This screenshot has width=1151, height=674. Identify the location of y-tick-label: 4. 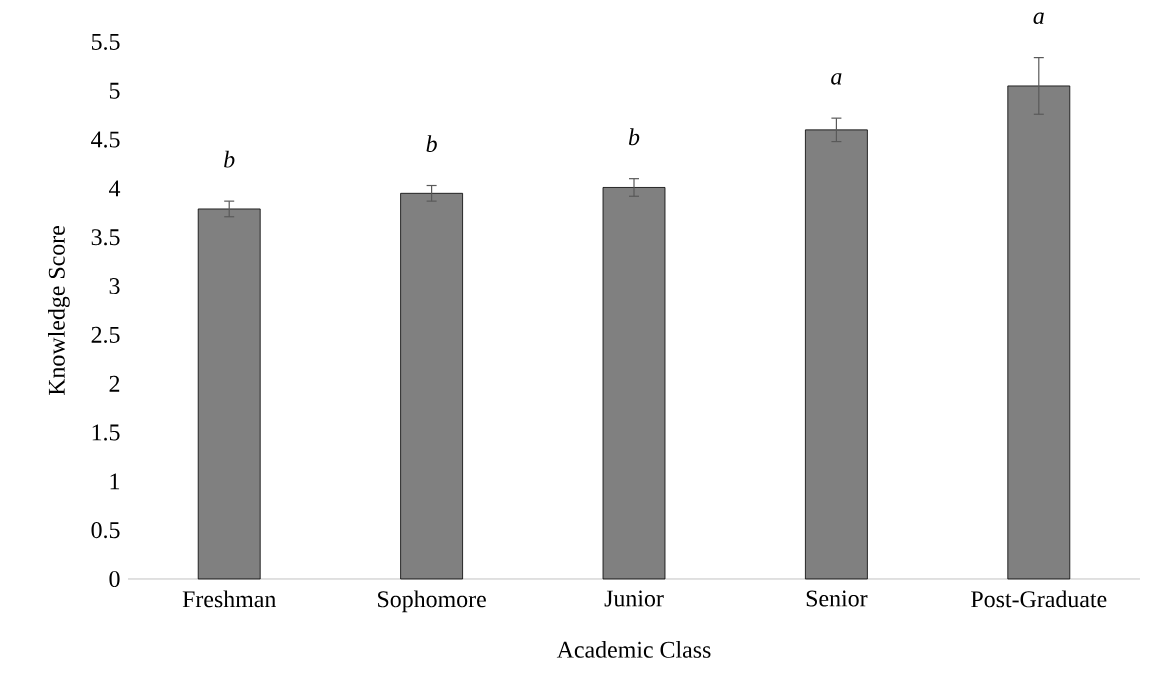
(115, 188).